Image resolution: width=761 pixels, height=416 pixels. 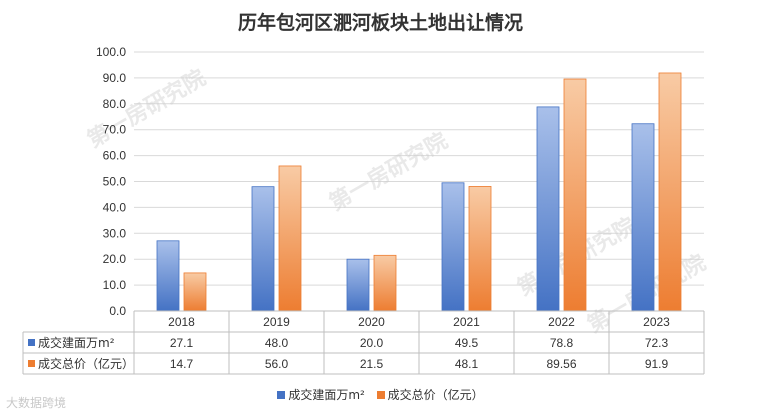 I want to click on bar-series-2-2022, so click(x=575, y=195).